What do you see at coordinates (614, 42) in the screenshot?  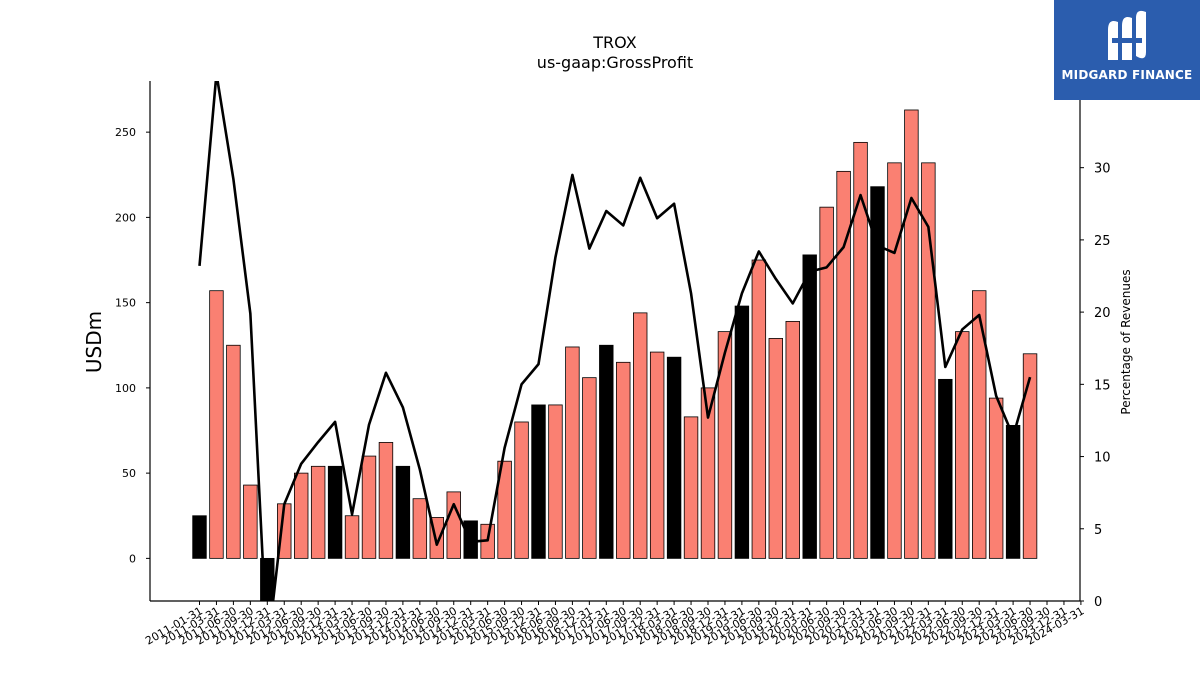 I see `chart-title: TROX` at bounding box center [614, 42].